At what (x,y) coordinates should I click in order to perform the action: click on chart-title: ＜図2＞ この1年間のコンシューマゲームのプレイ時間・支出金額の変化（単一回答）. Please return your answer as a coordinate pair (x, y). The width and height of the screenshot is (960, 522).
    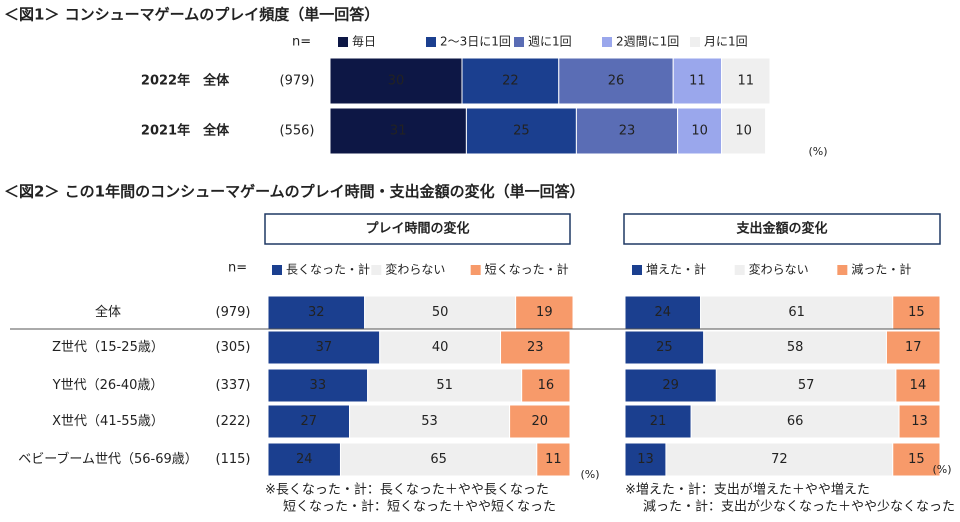
    Looking at the image, I should click on (294, 192).